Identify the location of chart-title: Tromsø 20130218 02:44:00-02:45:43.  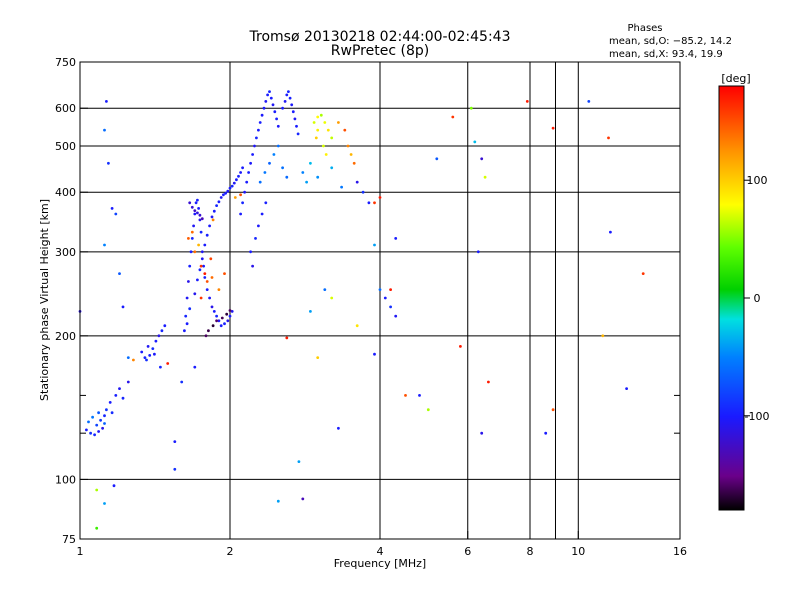
(380, 37).